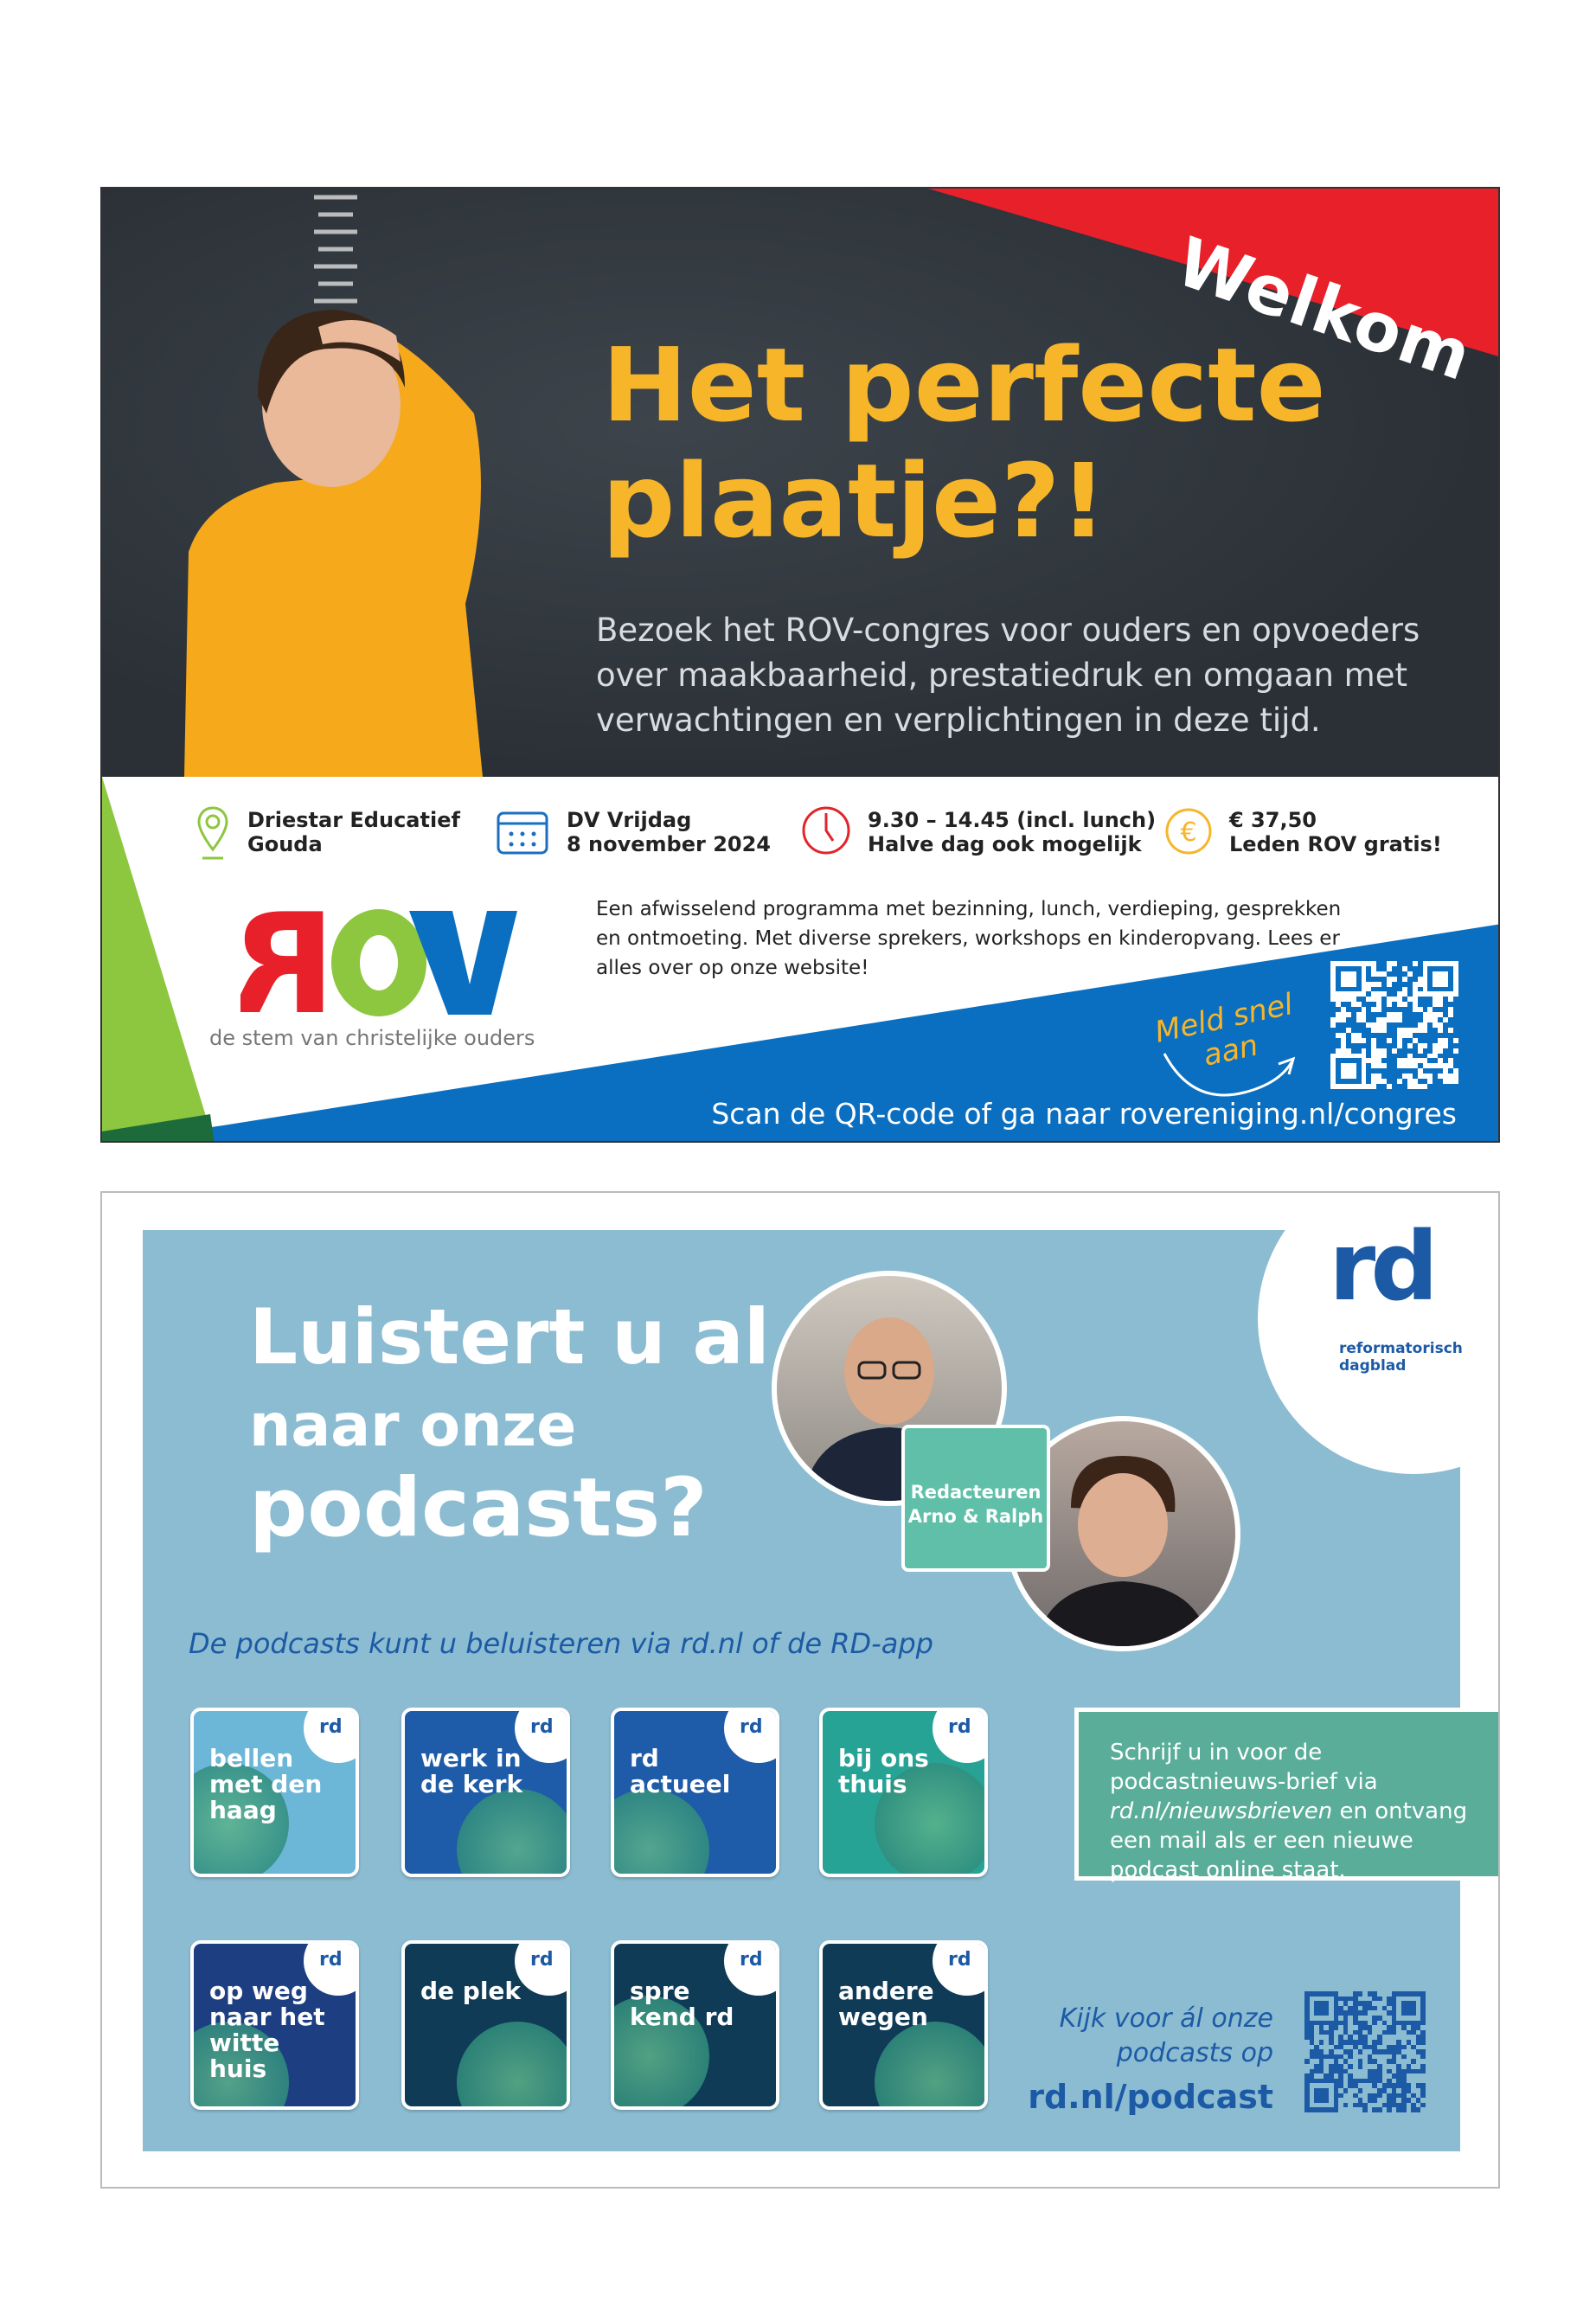 Image resolution: width=1596 pixels, height=2301 pixels. What do you see at coordinates (486, 2025) in the screenshot?
I see `podcast-tile: rd de plek` at bounding box center [486, 2025].